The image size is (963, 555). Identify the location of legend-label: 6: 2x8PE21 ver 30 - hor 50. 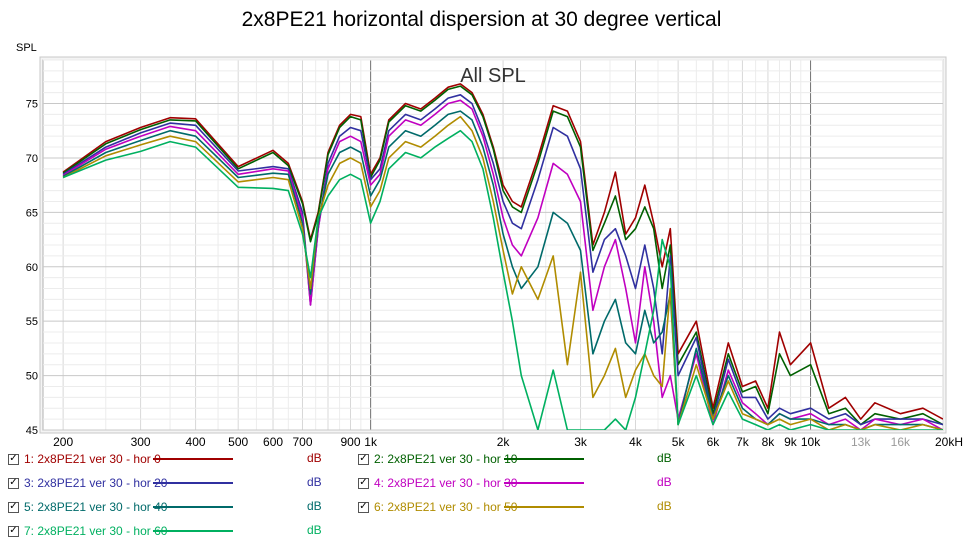
(446, 507).